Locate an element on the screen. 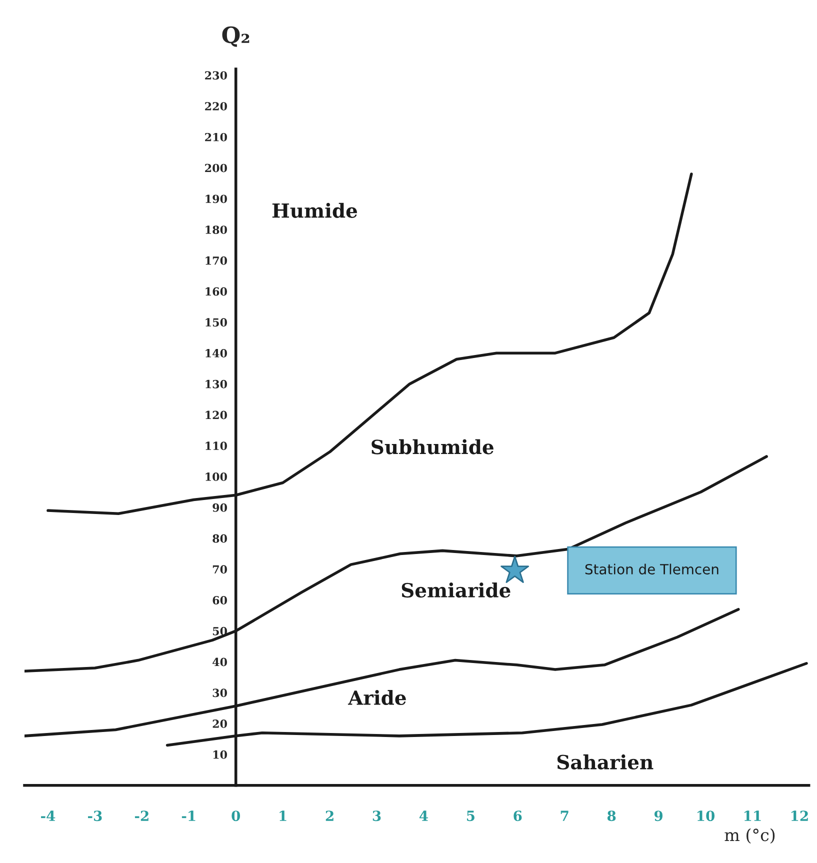 This screenshot has height=863, width=817. x-tick-label: -1 is located at coordinates (189, 815).